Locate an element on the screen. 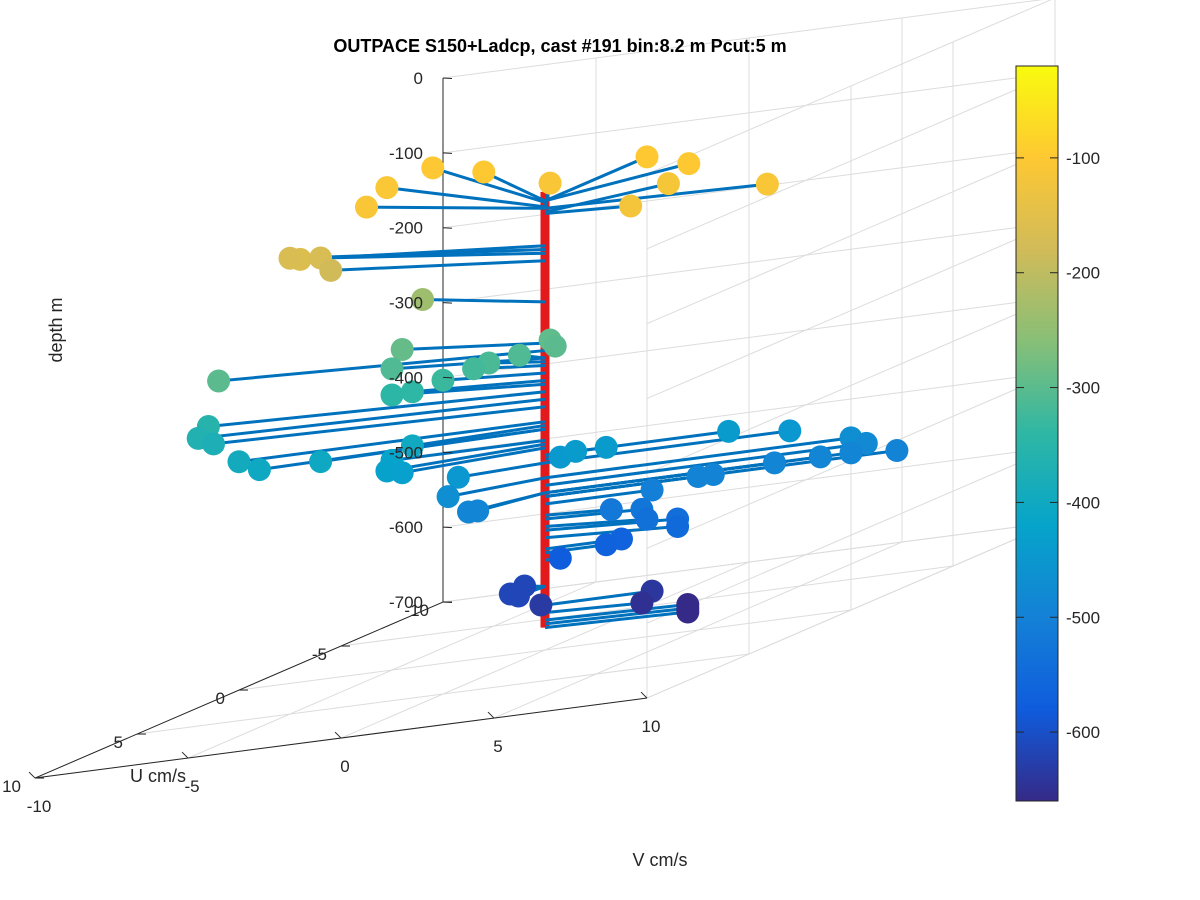 This screenshot has height=900, width=1200. z-tick-label: -200 is located at coordinates (406, 228).